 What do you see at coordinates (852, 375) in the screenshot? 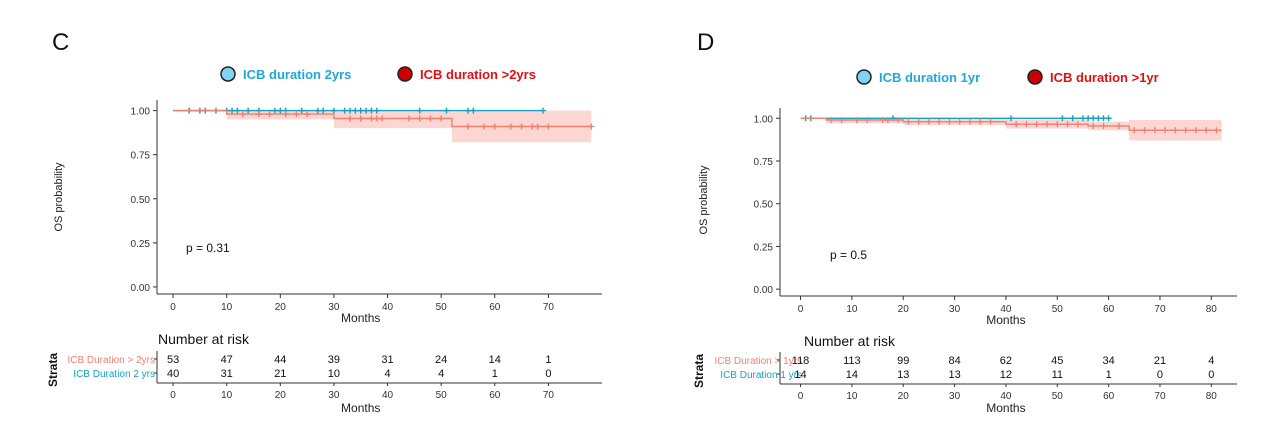
I see `risk-count: 14` at bounding box center [852, 375].